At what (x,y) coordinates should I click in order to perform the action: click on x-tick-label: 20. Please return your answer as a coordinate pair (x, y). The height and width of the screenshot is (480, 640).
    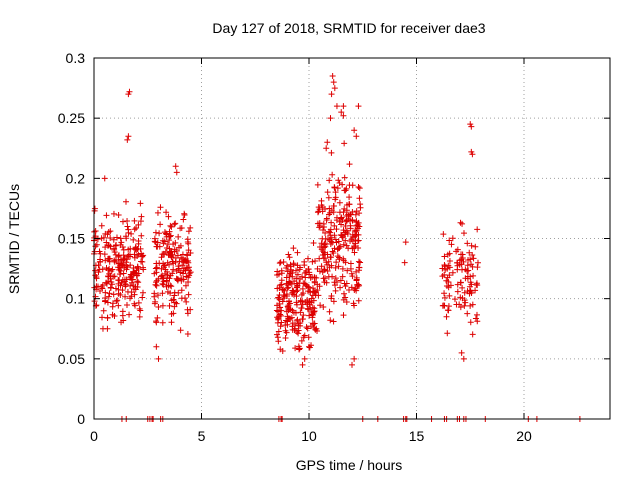
    Looking at the image, I should click on (524, 436).